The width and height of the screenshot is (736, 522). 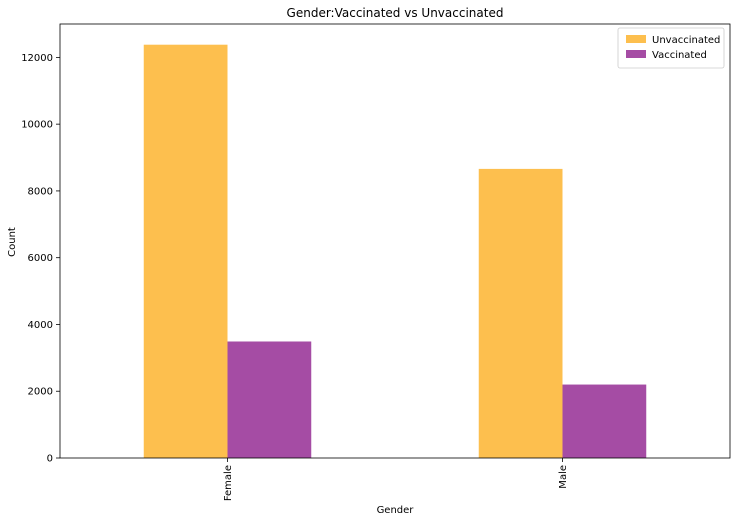 I want to click on bar-unvaccinated-male, so click(x=520, y=313).